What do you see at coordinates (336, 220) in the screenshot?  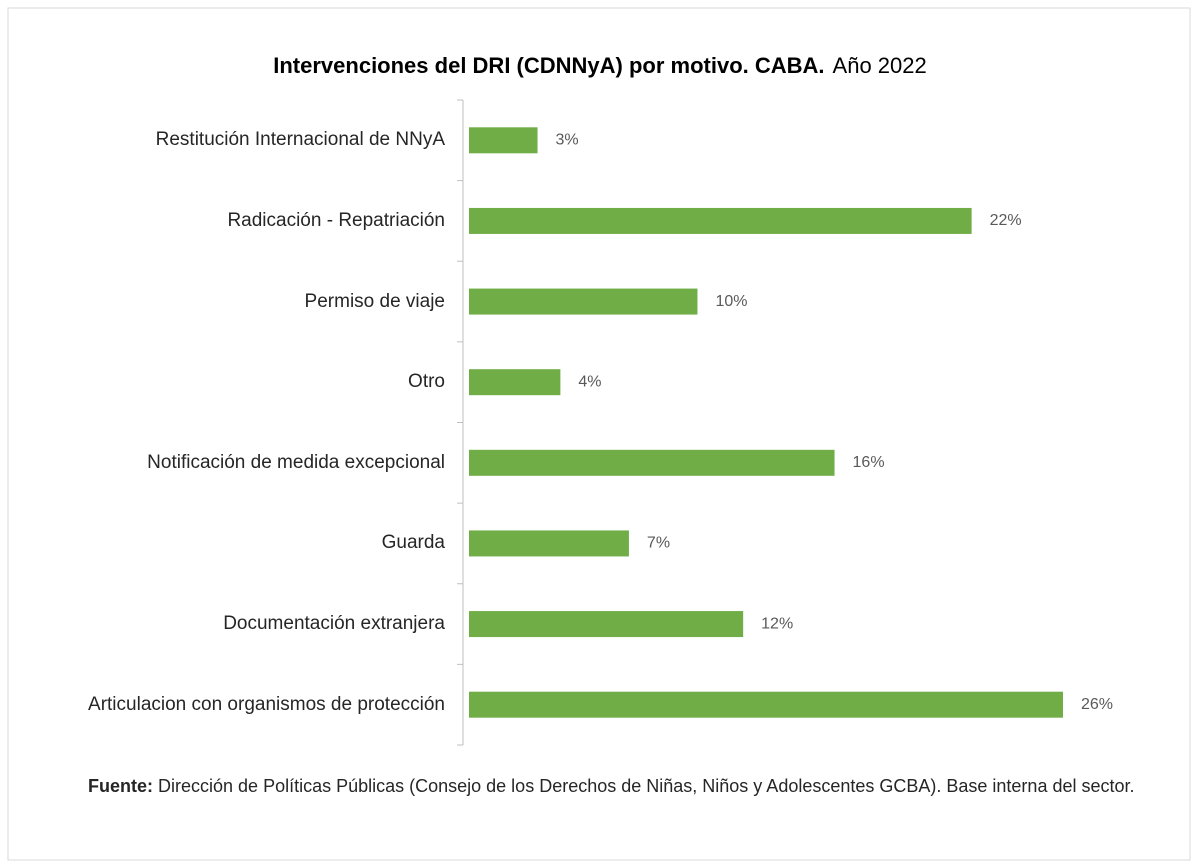 I see `category-label: Radicación - Repatriación` at bounding box center [336, 220].